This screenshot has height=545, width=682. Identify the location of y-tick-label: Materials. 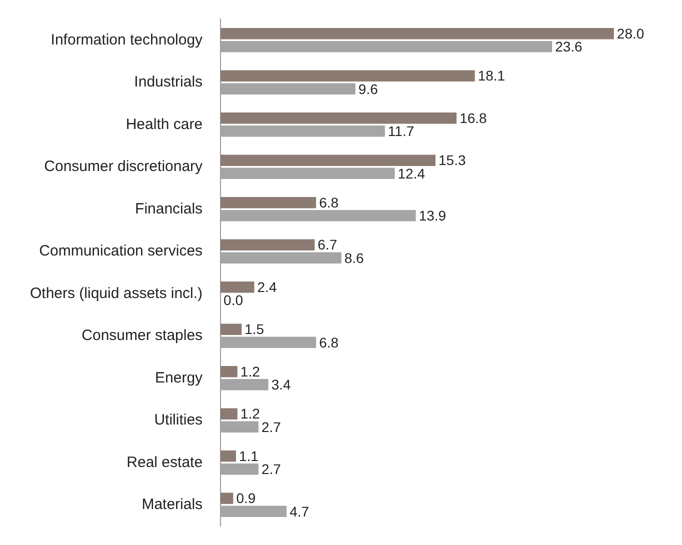
(172, 505).